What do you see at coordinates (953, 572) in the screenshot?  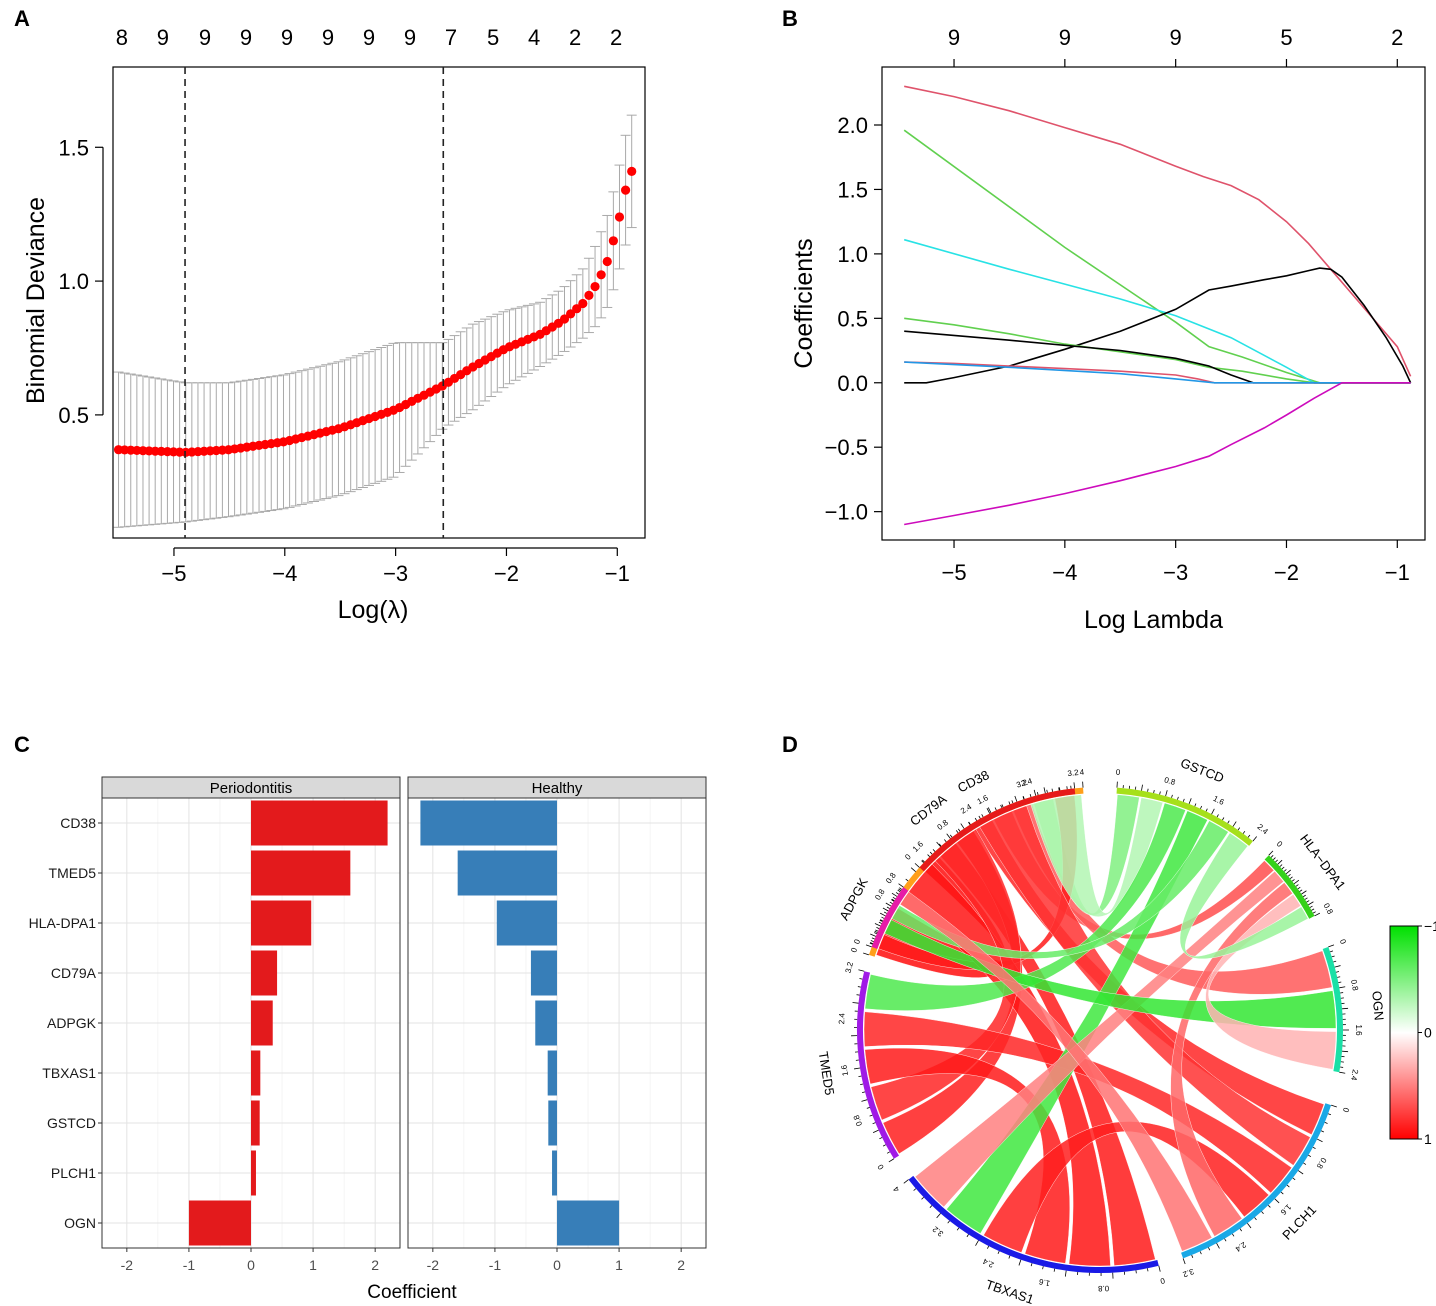 I see `x-tick-label: −5` at bounding box center [953, 572].